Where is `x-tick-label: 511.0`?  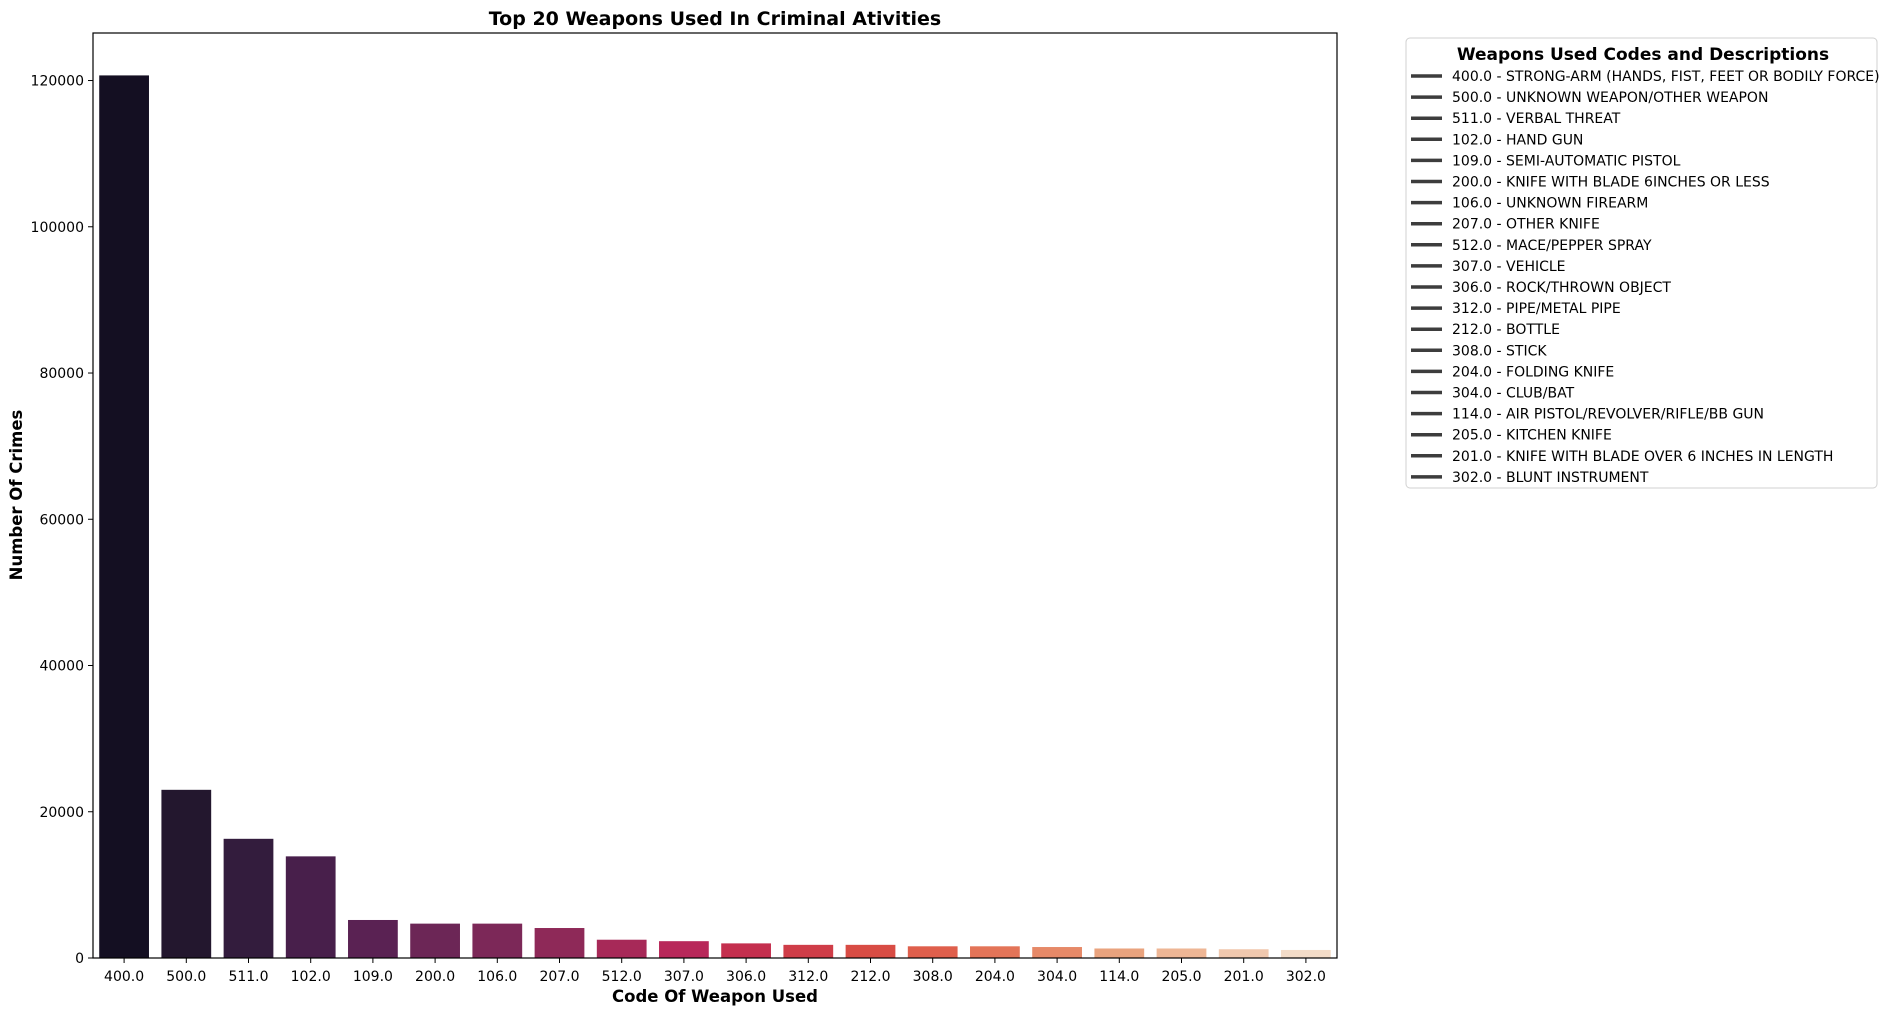
x-tick-label: 511.0 is located at coordinates (248, 977).